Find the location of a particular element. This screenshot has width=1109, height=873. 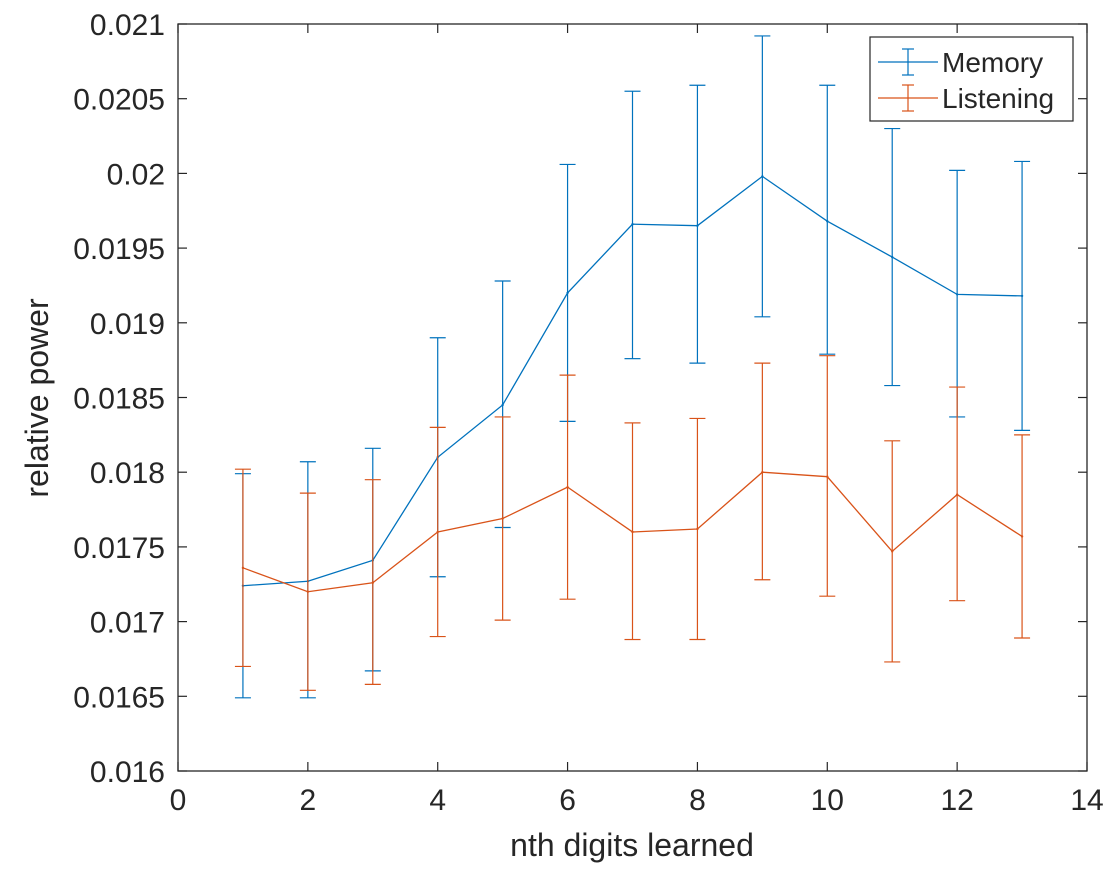

x-tick-label: 0 is located at coordinates (178, 800).